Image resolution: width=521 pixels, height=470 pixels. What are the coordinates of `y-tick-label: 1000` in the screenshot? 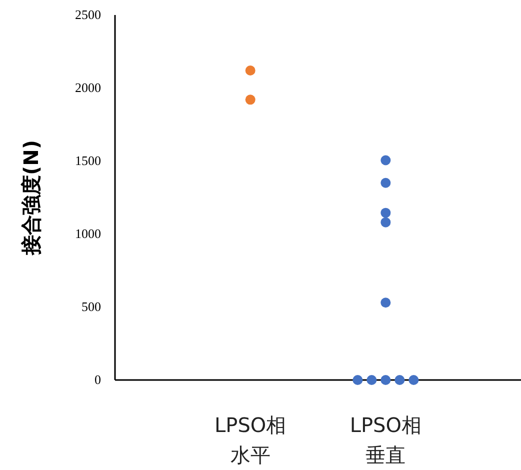 It's located at (88, 234).